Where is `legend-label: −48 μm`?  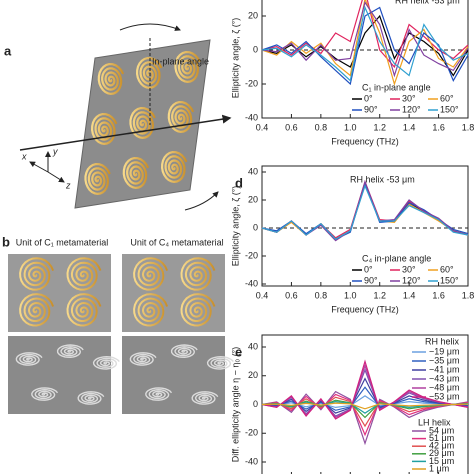 legend-label: −48 μm is located at coordinates (444, 387).